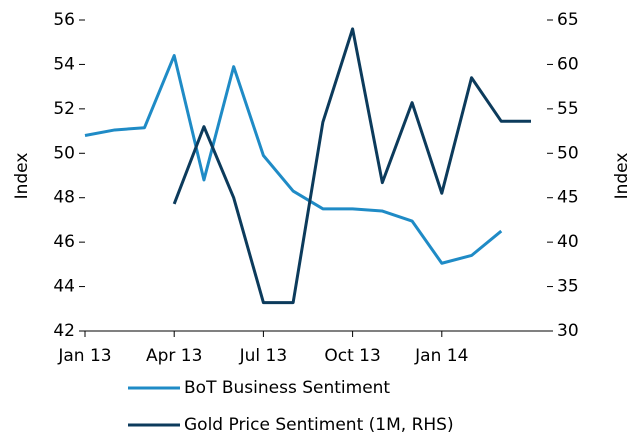 This screenshot has height=441, width=643. What do you see at coordinates (22, 176) in the screenshot?
I see `y-axis-label: Index` at bounding box center [22, 176].